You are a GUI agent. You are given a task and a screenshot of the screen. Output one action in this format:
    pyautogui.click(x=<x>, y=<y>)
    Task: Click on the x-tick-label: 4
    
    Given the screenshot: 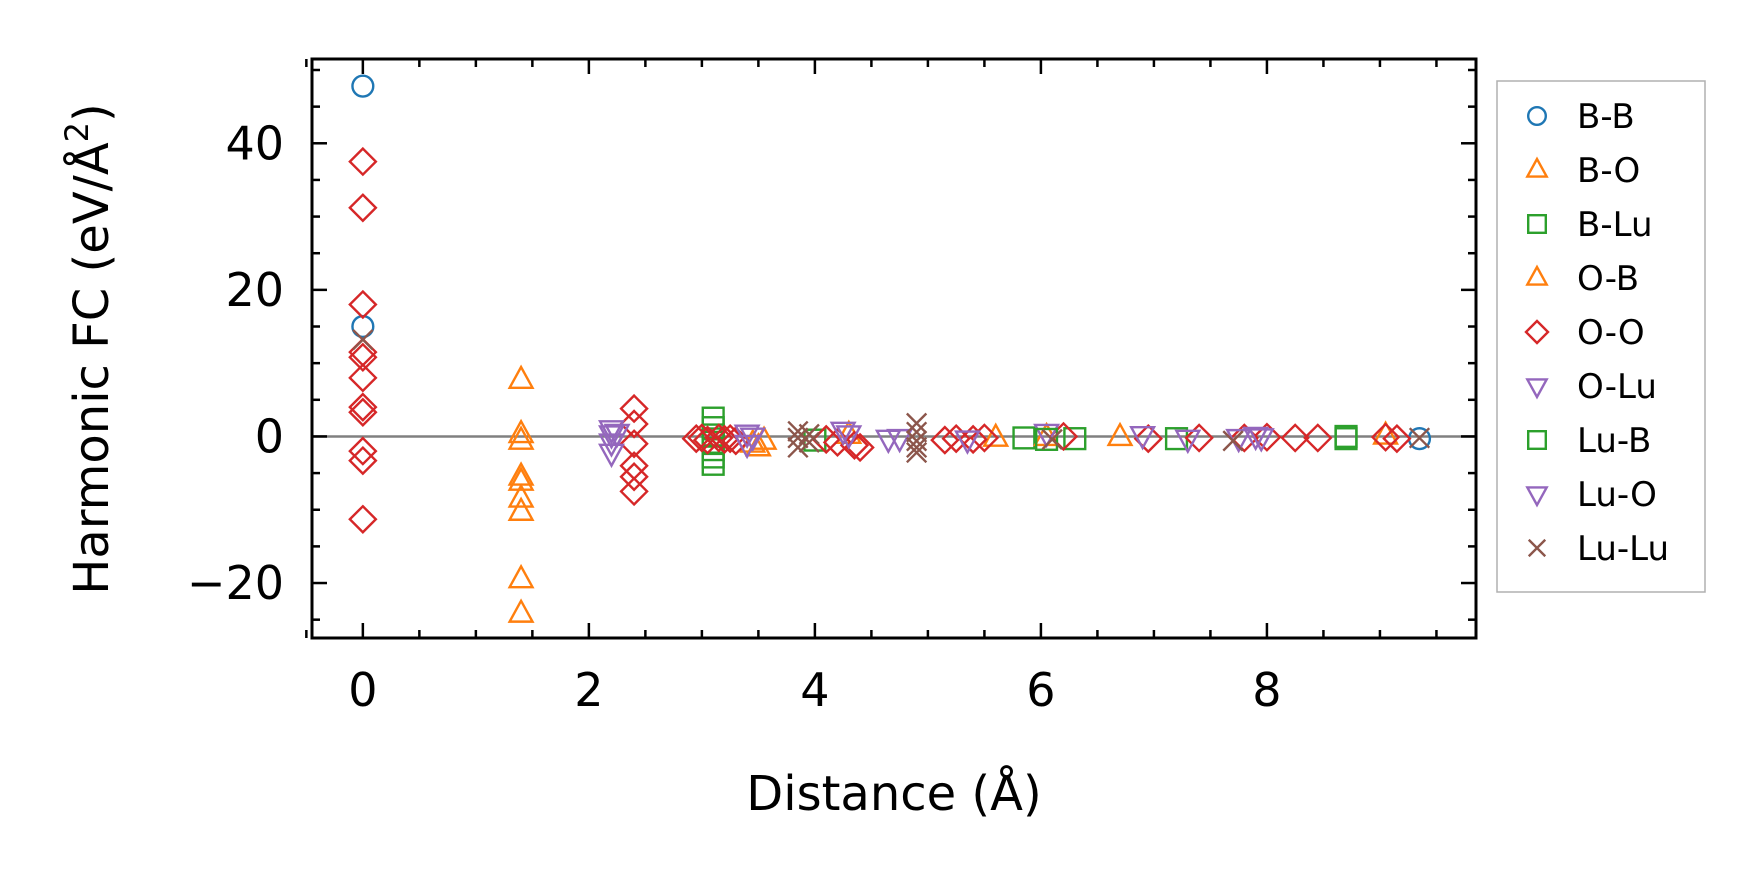 What is the action you would take?
    pyautogui.click(x=814, y=690)
    